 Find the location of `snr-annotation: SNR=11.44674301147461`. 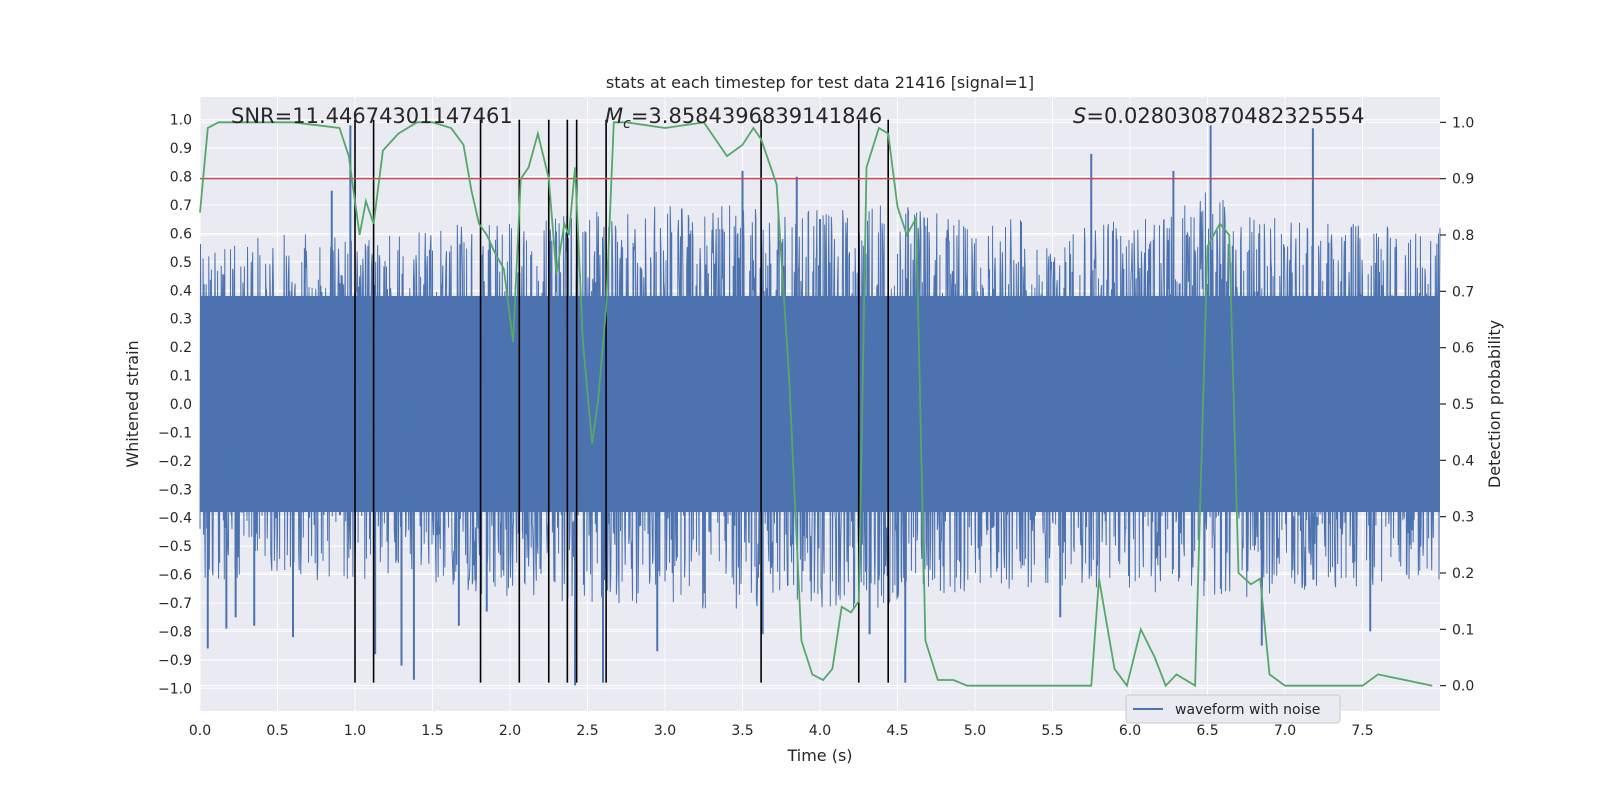

snr-annotation: SNR=11.44674301147461 is located at coordinates (372, 116).